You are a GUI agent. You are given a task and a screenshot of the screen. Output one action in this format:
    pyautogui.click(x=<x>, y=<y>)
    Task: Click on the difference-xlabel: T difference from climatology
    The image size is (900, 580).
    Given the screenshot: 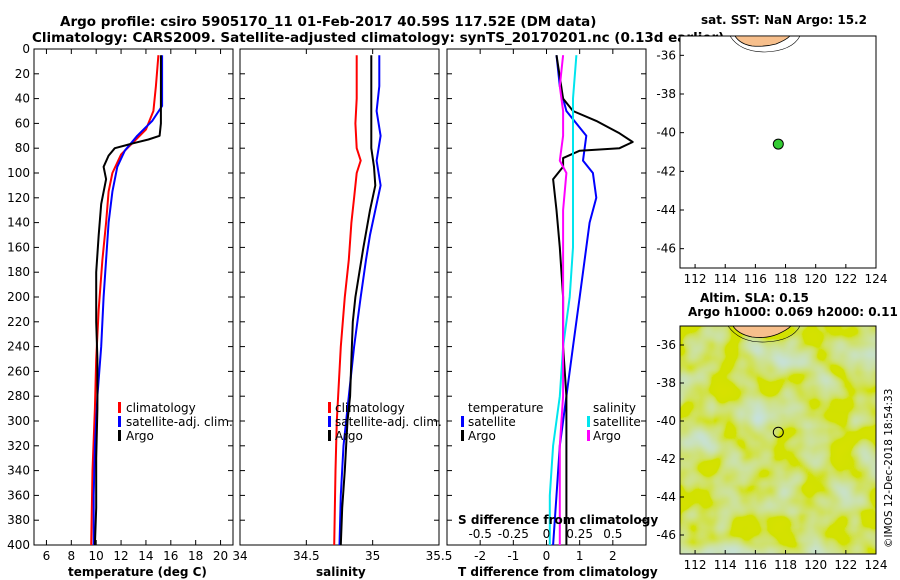 What is the action you would take?
    pyautogui.click(x=558, y=572)
    